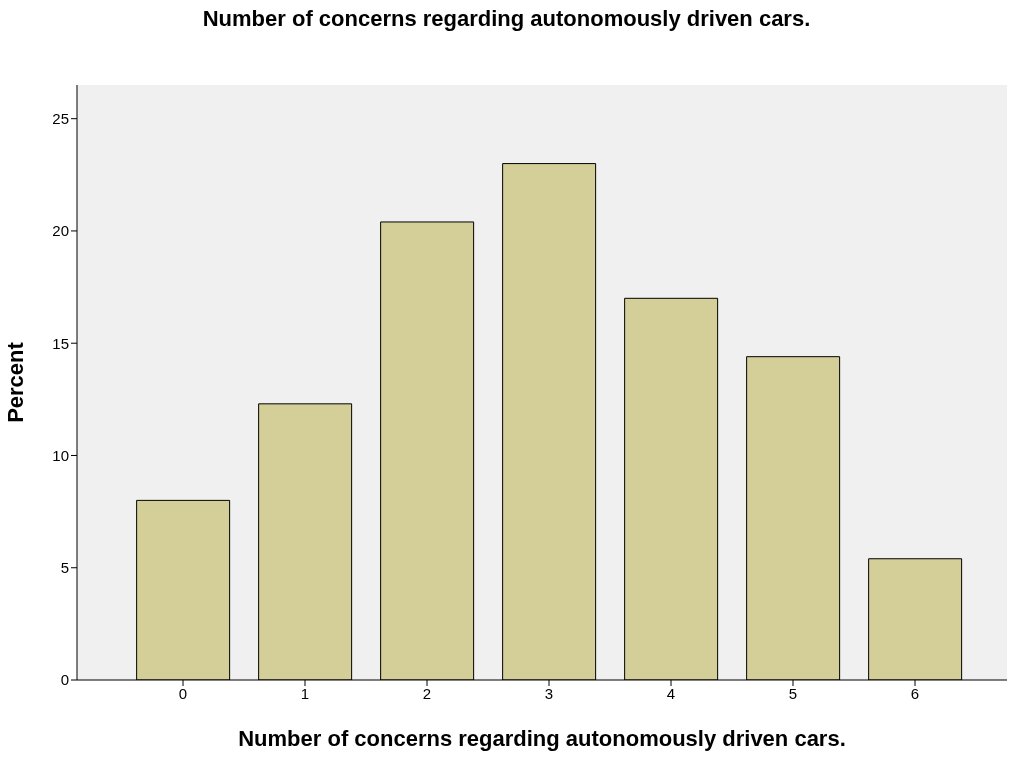 This screenshot has height=759, width=1013. Describe the element at coordinates (60, 455) in the screenshot. I see `y-tick-label: 10` at that location.